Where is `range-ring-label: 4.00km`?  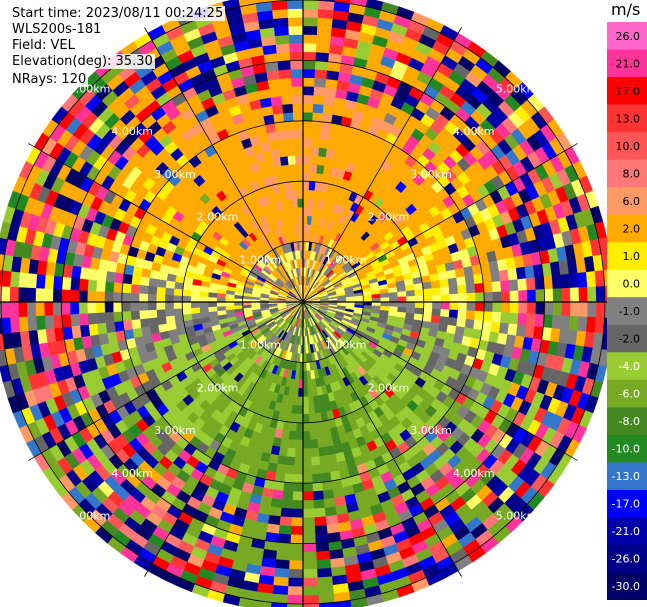
range-ring-label: 4.00km is located at coordinates (132, 473).